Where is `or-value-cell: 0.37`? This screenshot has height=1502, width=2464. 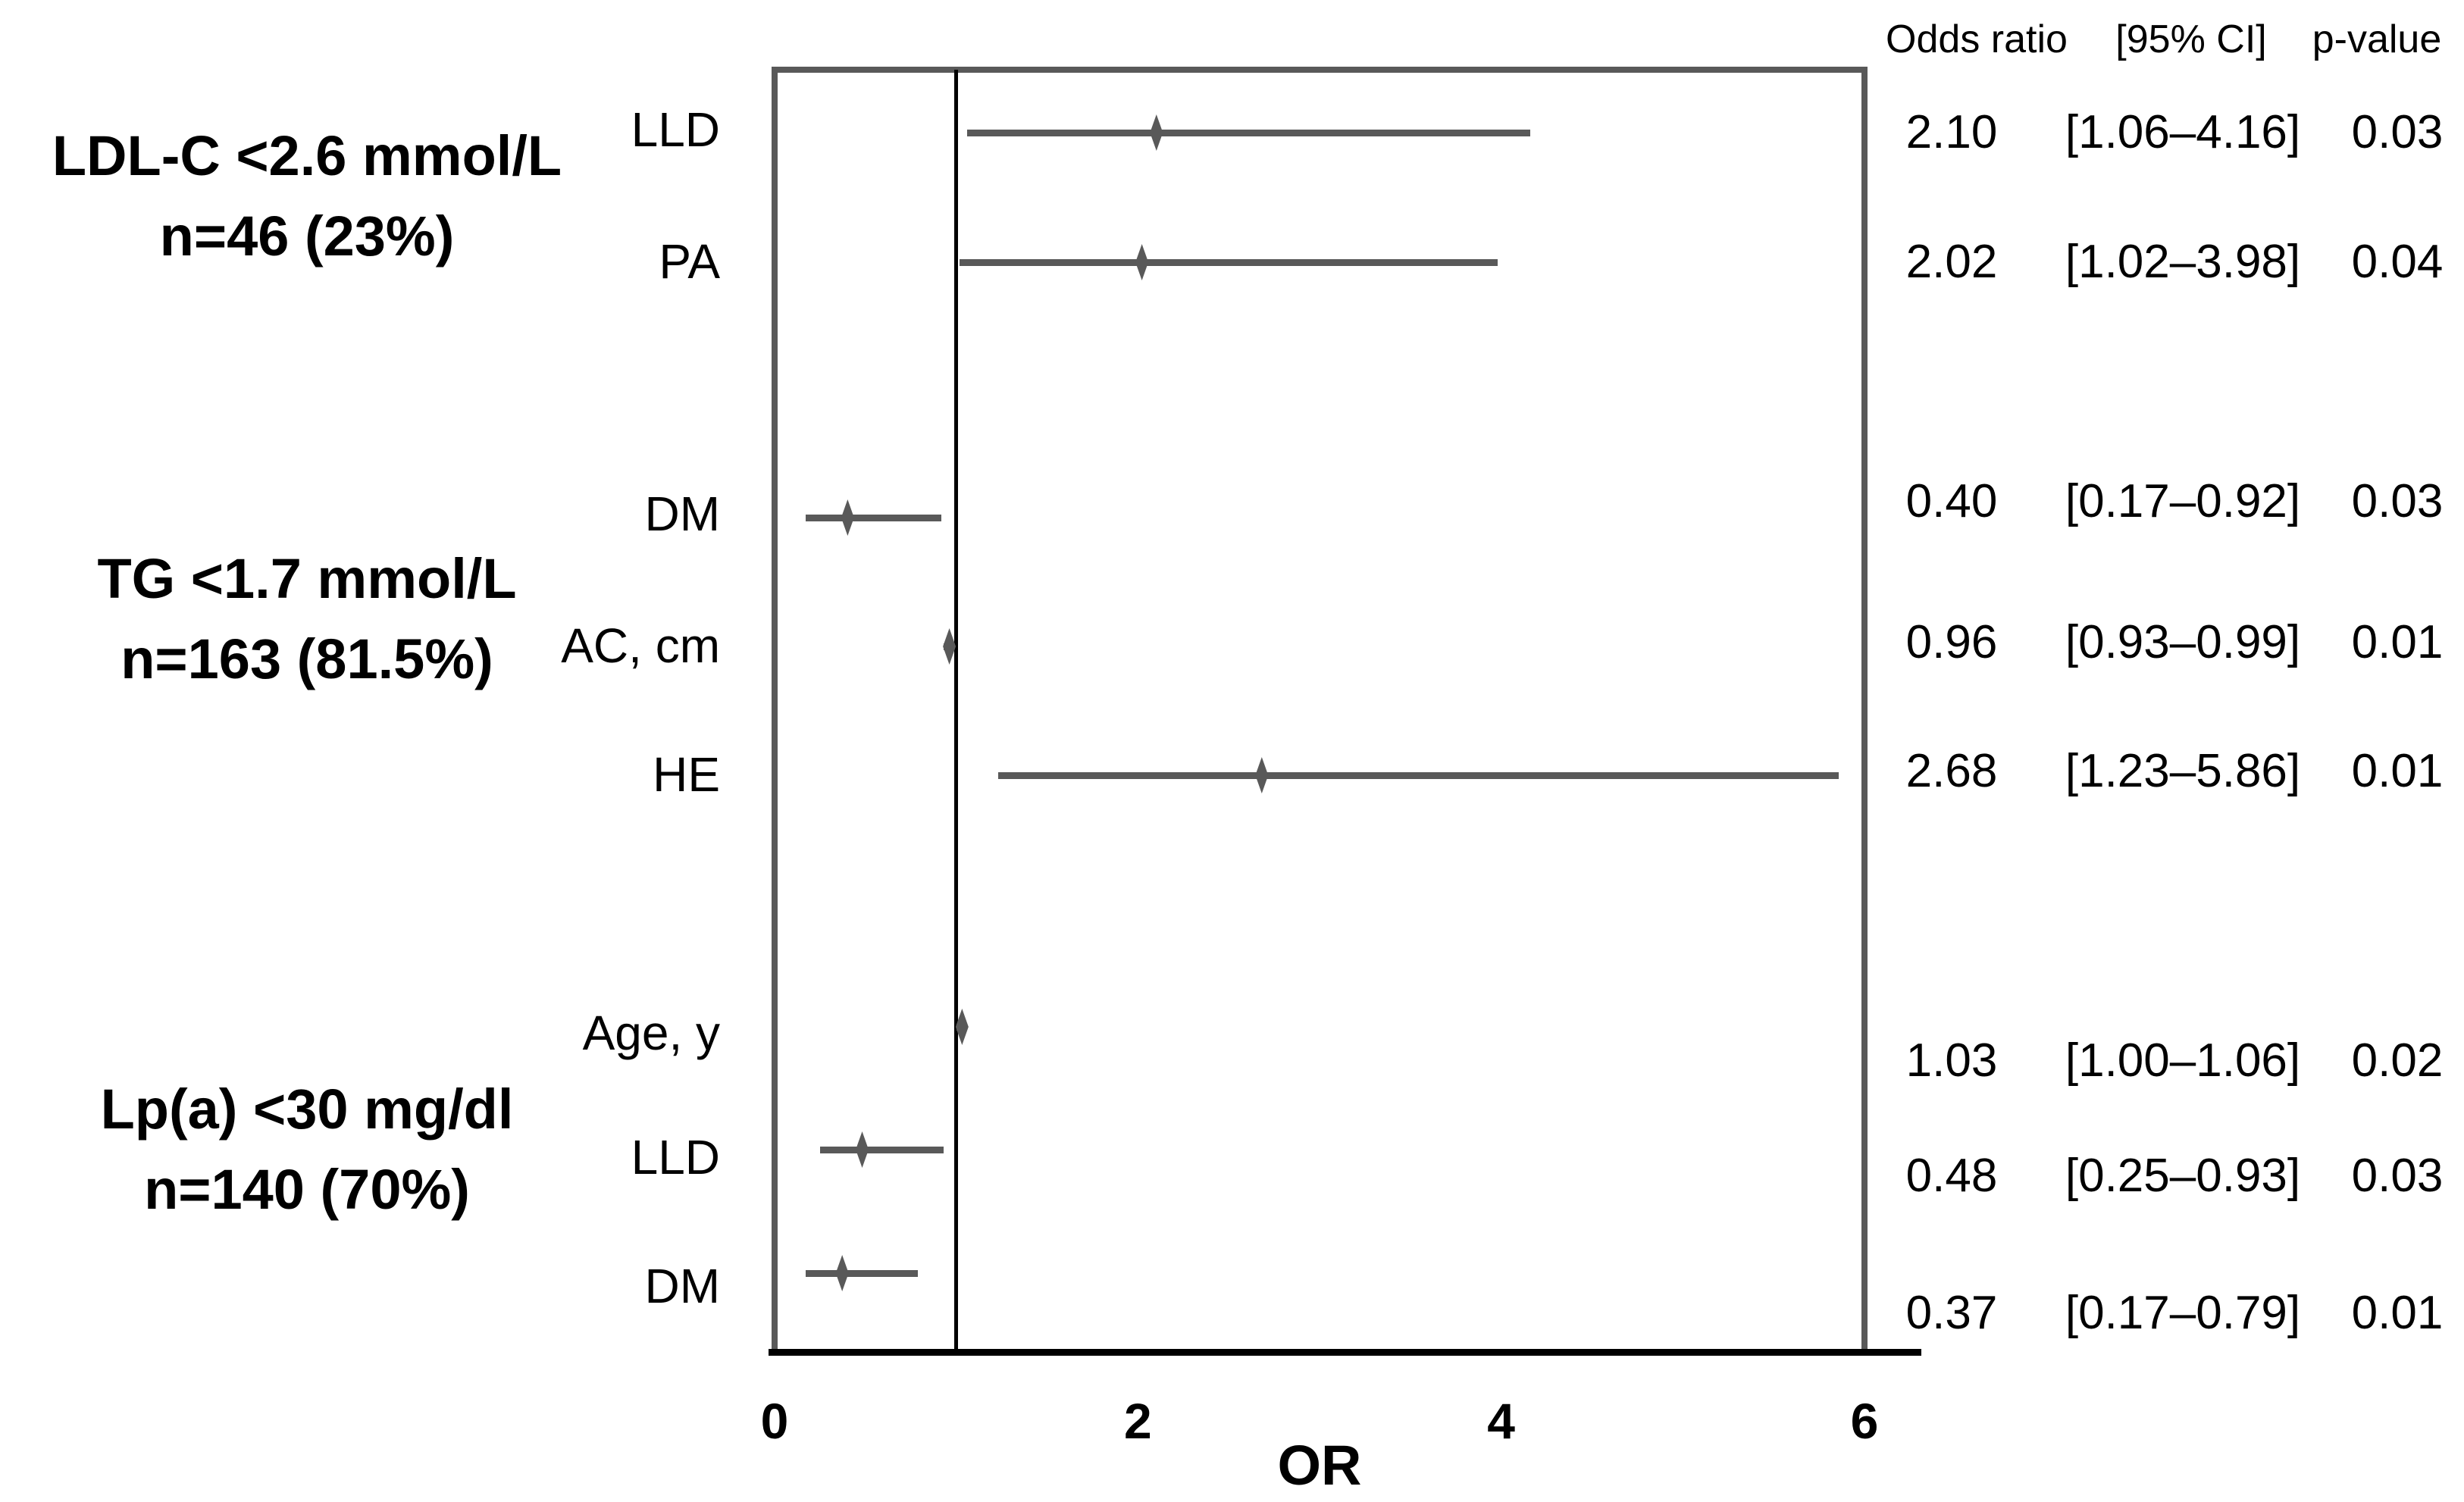
or-value-cell: 0.37 is located at coordinates (1951, 1313).